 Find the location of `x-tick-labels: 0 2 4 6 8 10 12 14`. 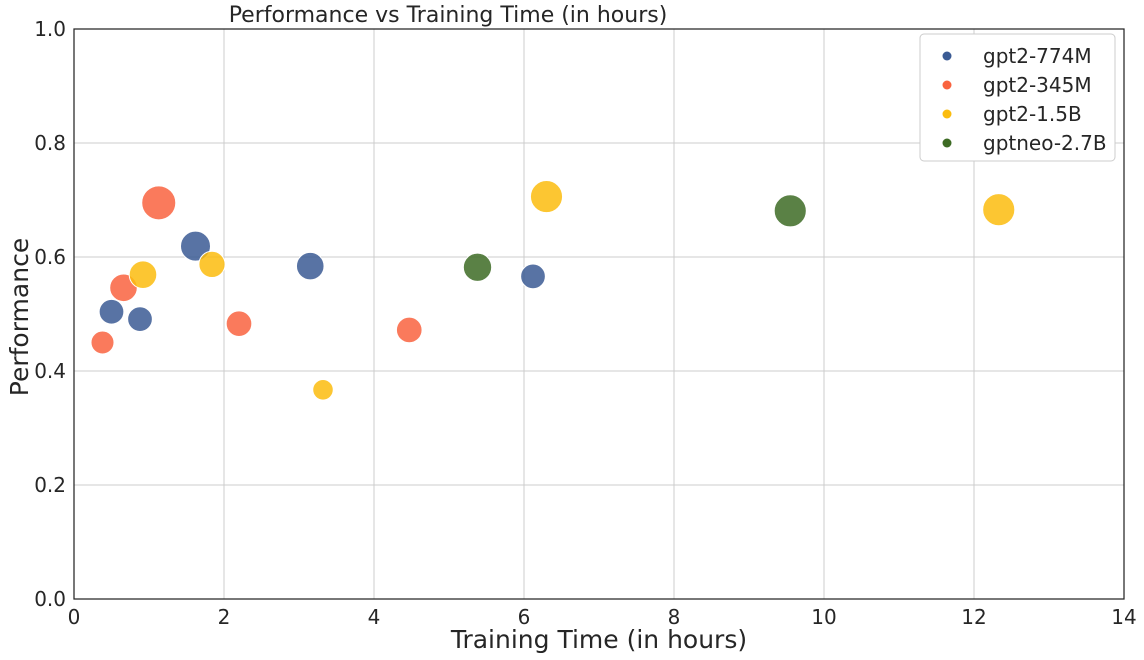

x-tick-labels: 0 2 4 6 8 10 12 14 is located at coordinates (602, 617).